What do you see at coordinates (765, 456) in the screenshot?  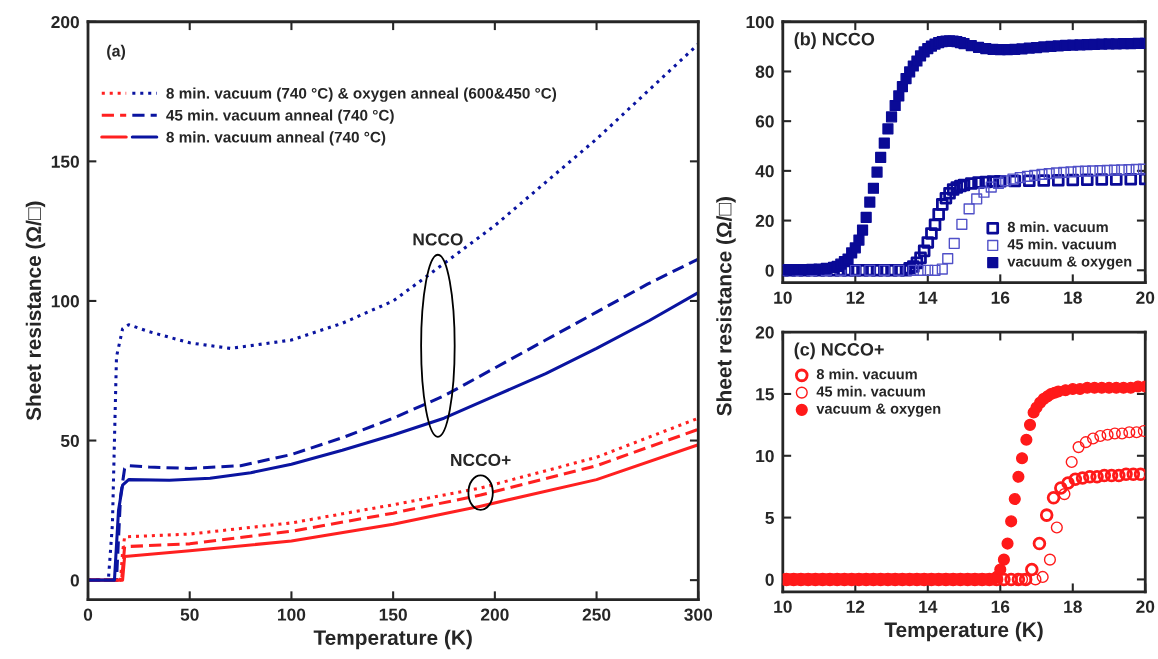 I see `y-tick-label: 10` at bounding box center [765, 456].